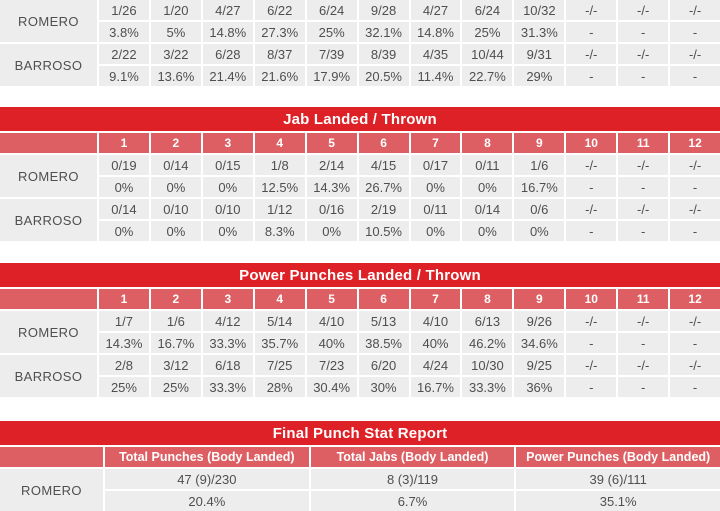  I want to click on landed-thrown-cell: 5/13, so click(383, 321).